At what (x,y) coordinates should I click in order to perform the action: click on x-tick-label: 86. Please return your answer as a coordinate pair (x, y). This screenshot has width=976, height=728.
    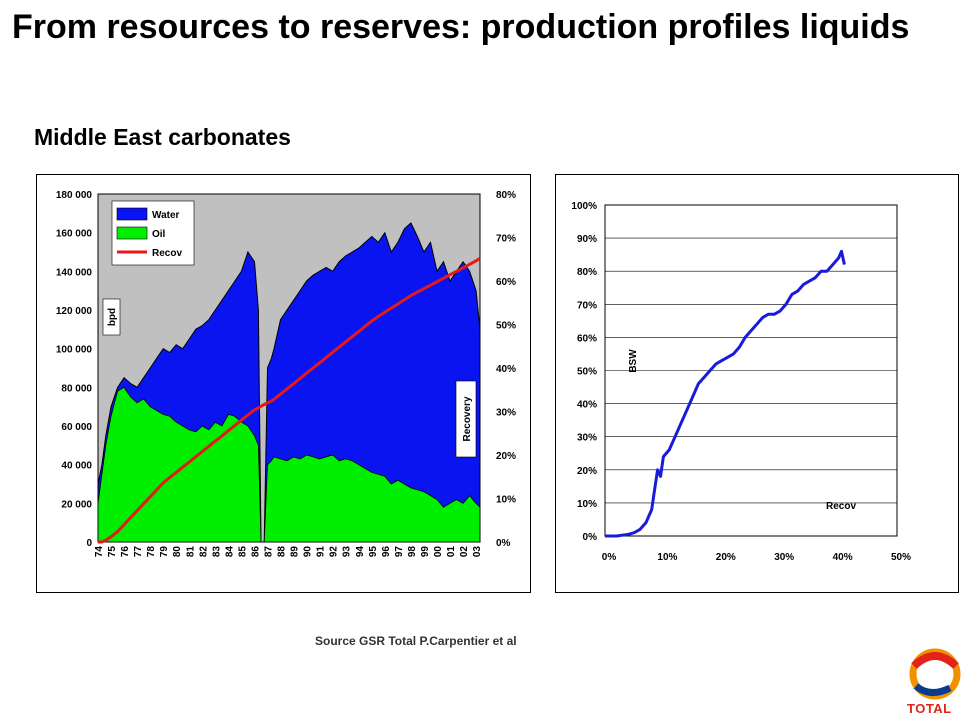
    Looking at the image, I should click on (255, 552).